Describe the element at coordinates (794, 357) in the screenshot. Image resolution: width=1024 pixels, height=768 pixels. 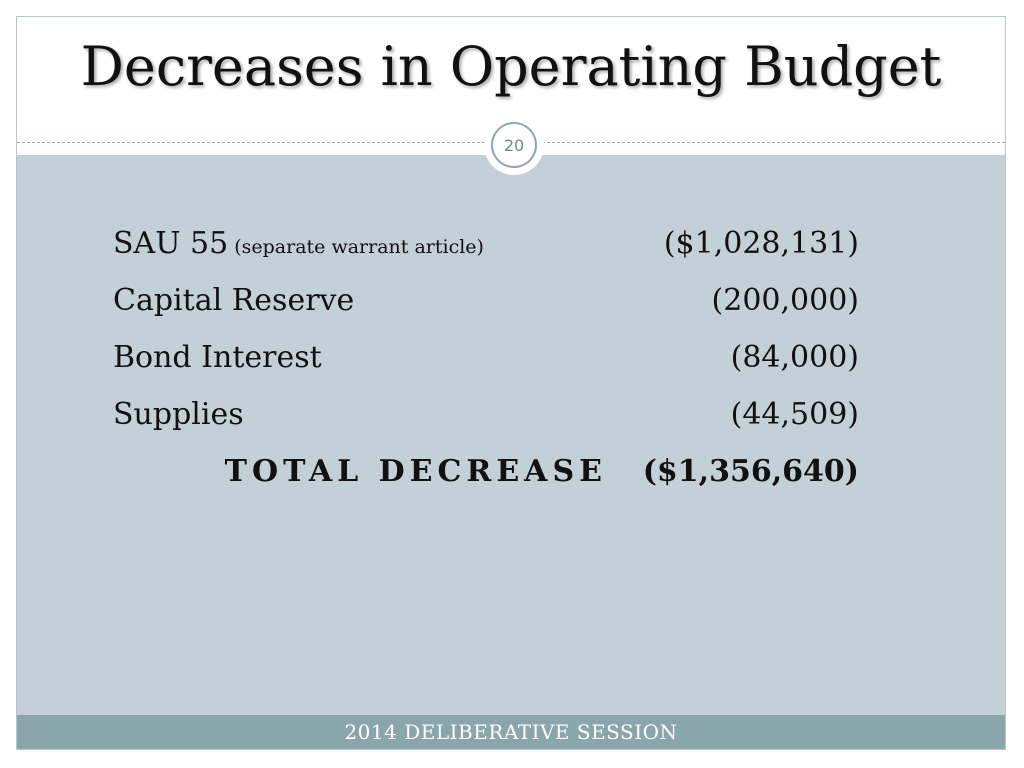
I see `row-amount: (84,000)` at that location.